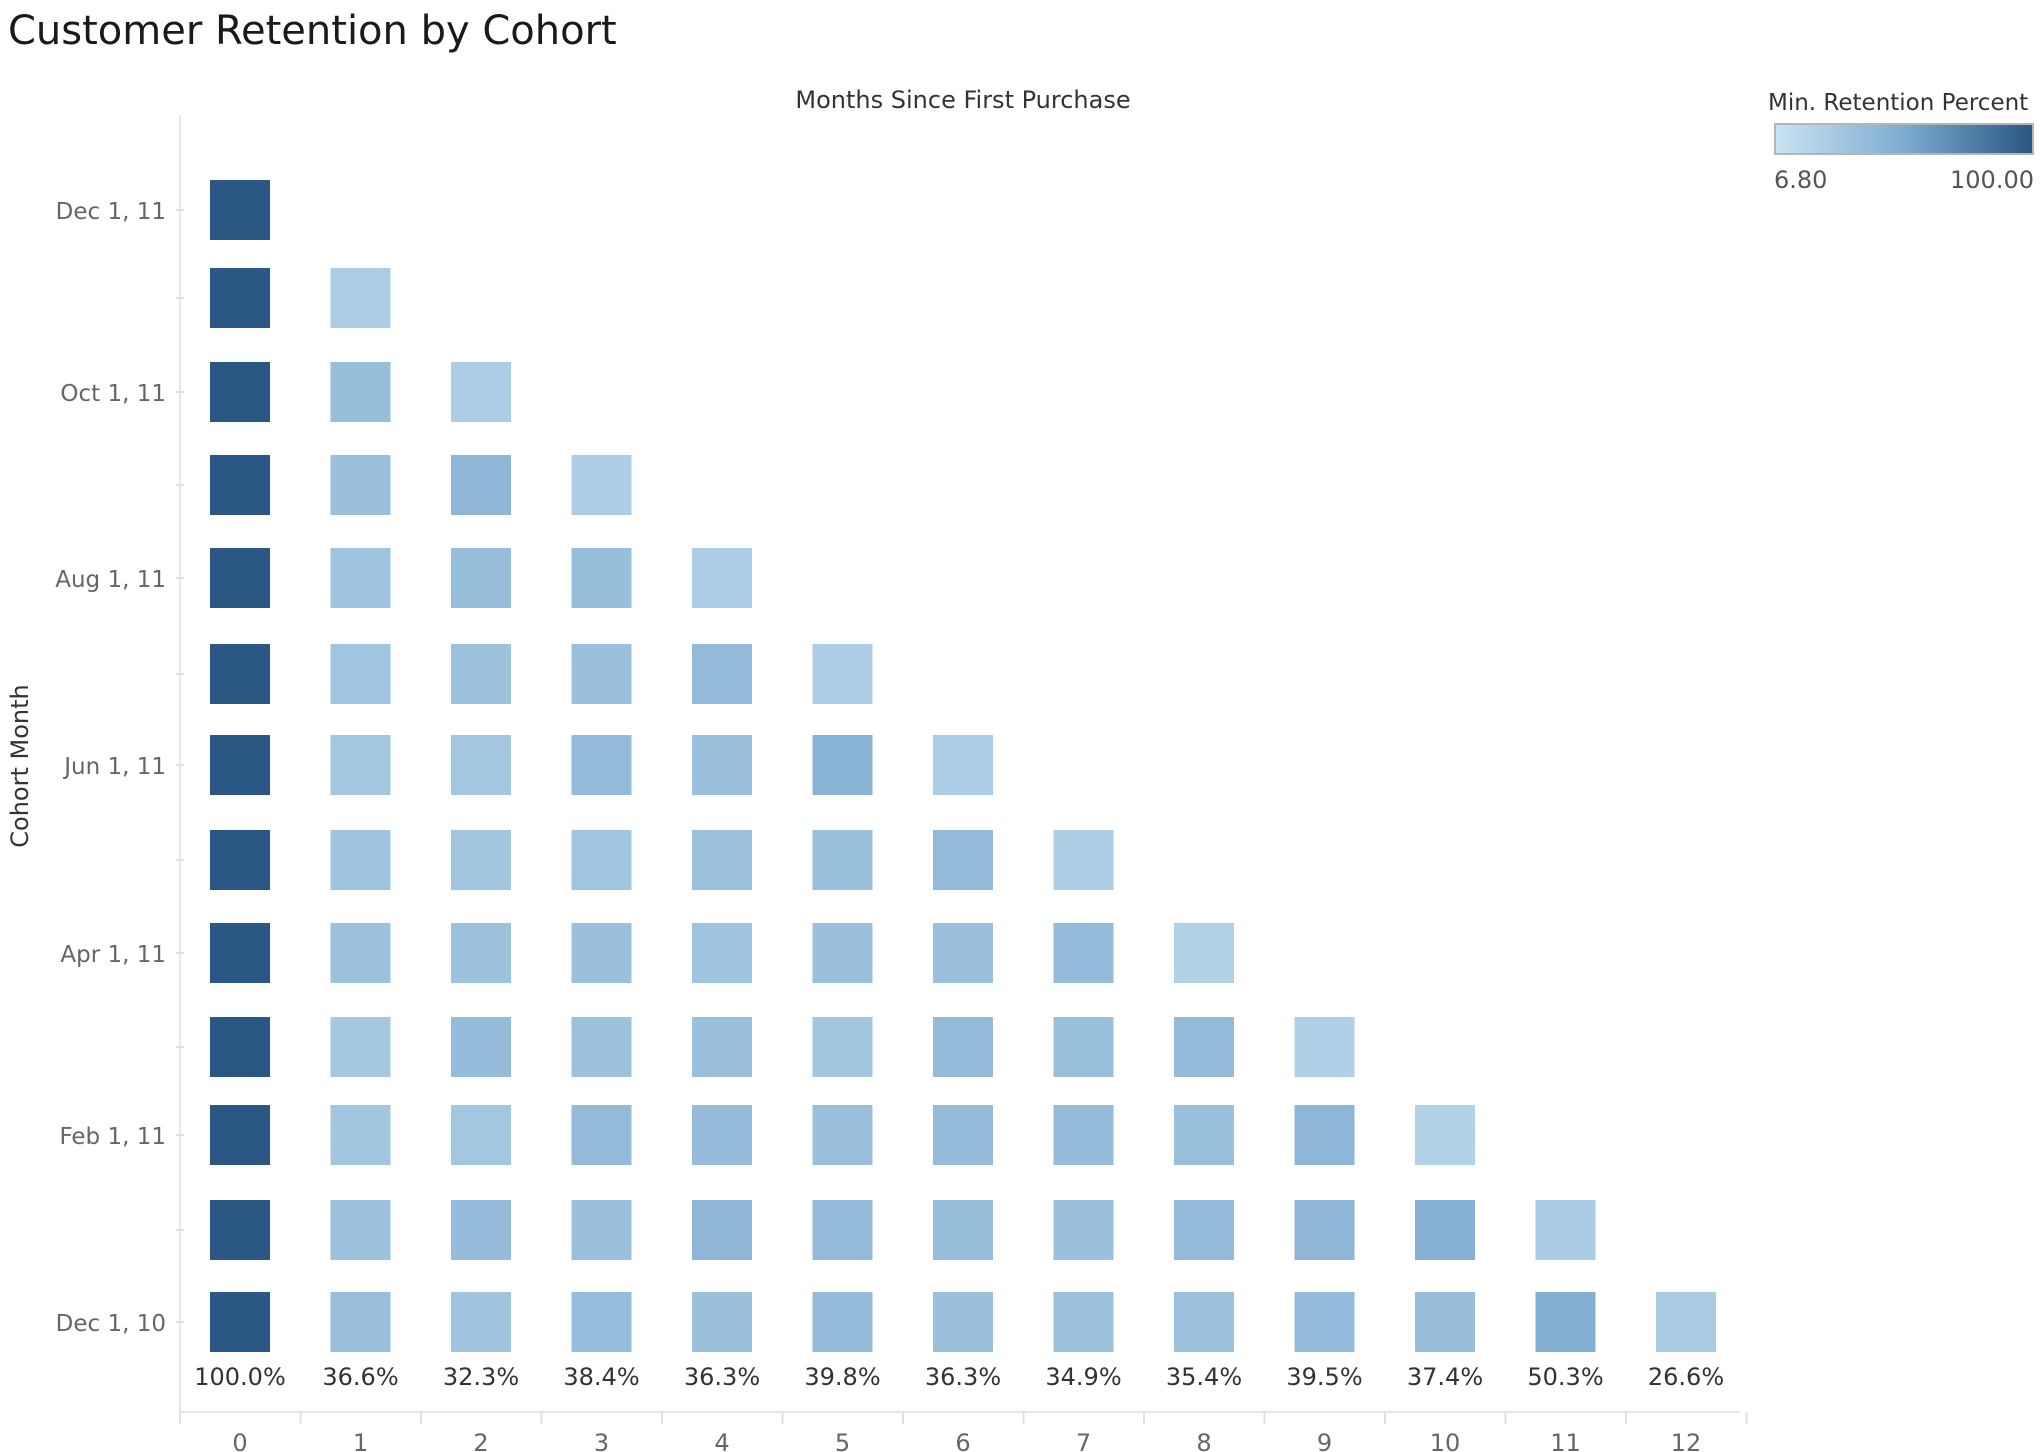 This screenshot has height=1452, width=2040. I want to click on cell-data-label: 35.4%, so click(1204, 1377).